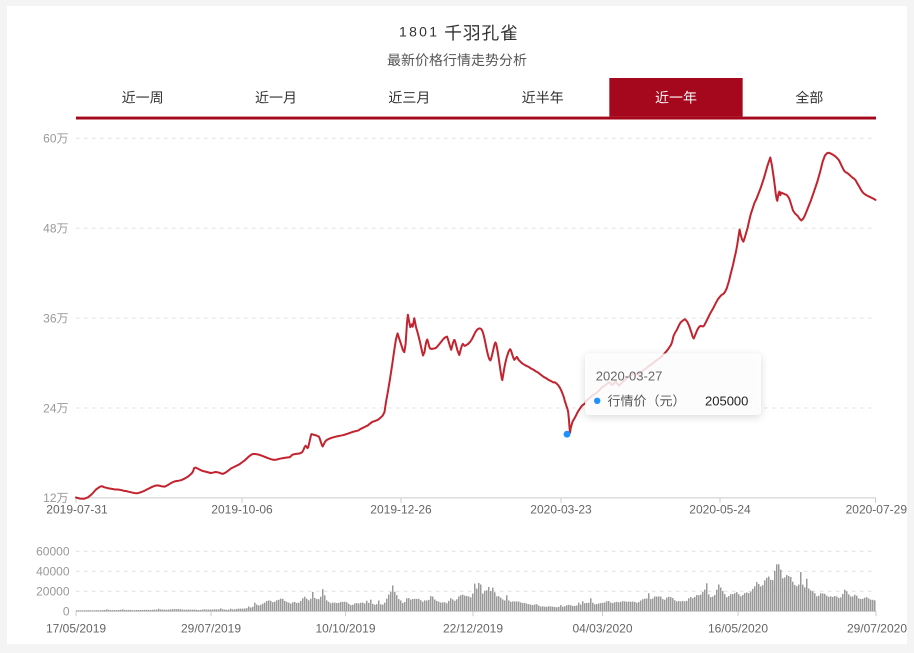 The width and height of the screenshot is (914, 653). What do you see at coordinates (720, 510) in the screenshot?
I see `svg-text: 2020-05-24` at bounding box center [720, 510].